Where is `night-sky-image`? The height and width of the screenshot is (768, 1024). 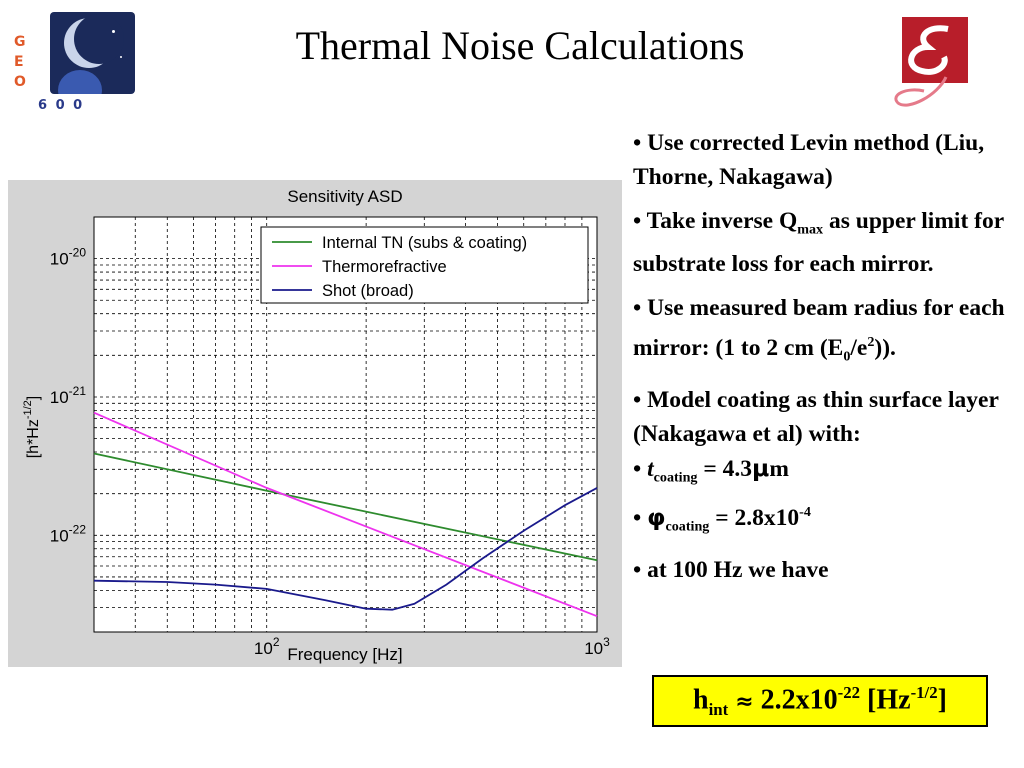
night-sky-image is located at coordinates (92, 53).